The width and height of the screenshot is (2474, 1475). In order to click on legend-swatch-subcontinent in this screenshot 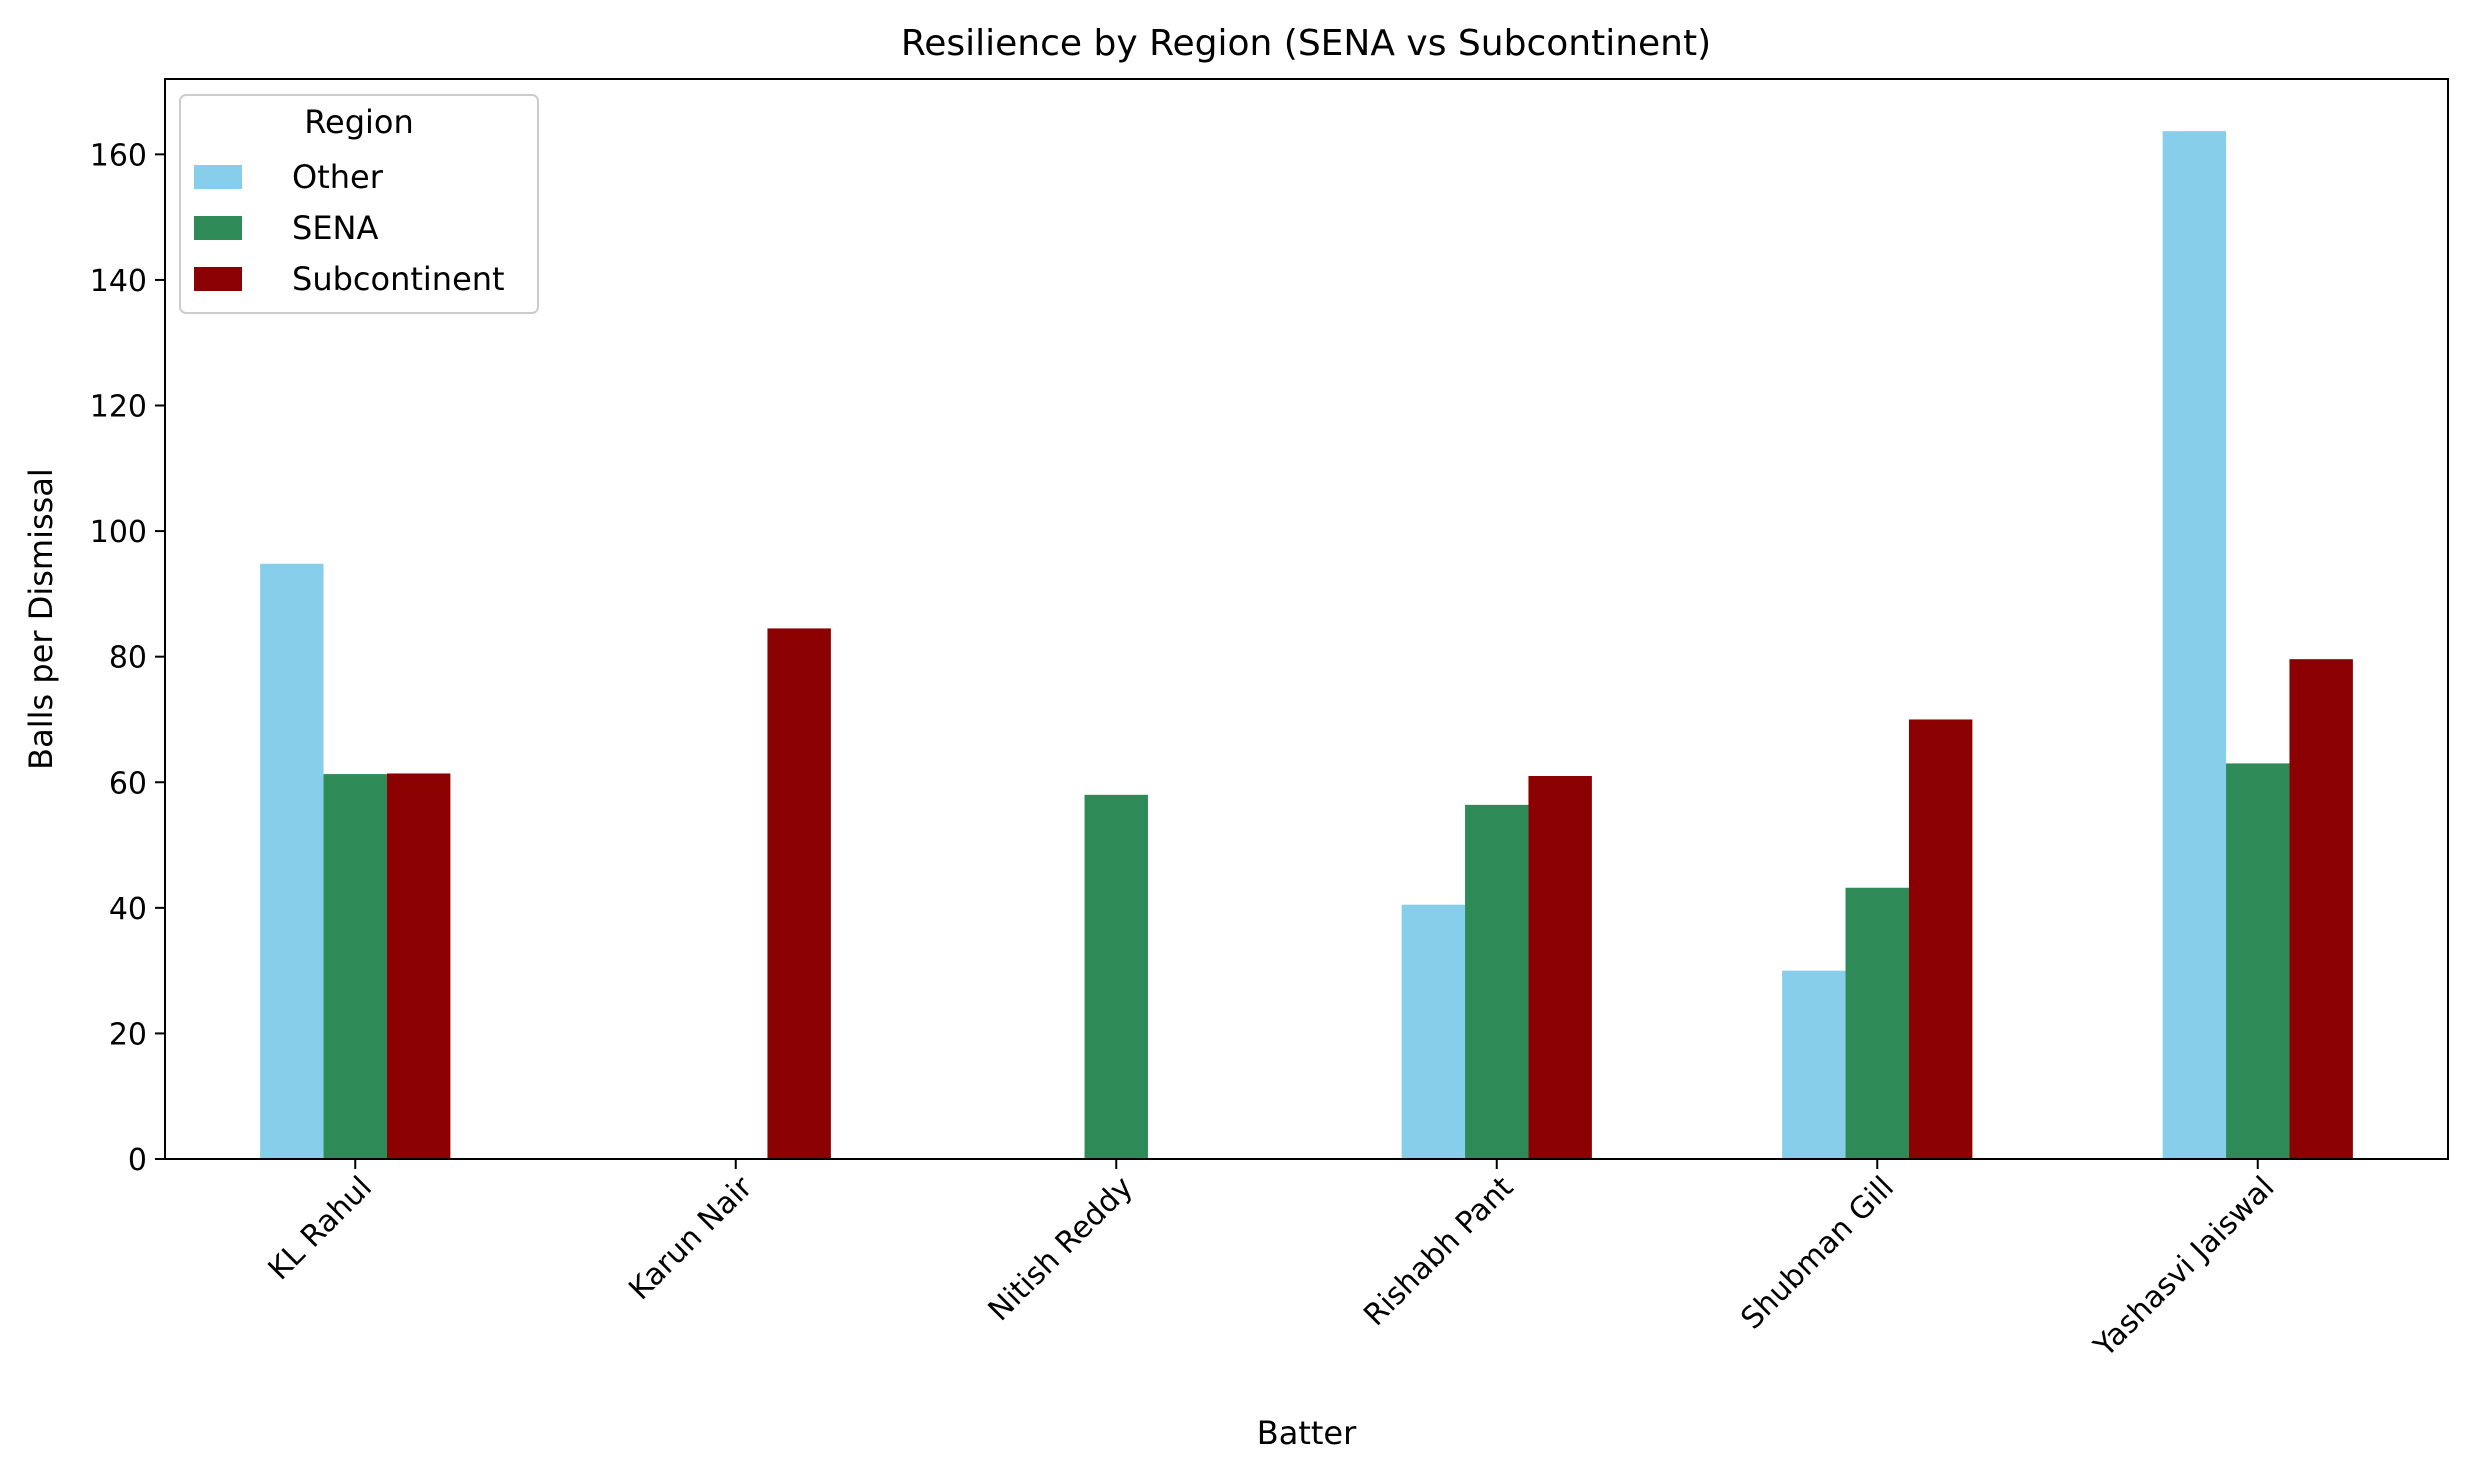, I will do `click(218, 279)`.